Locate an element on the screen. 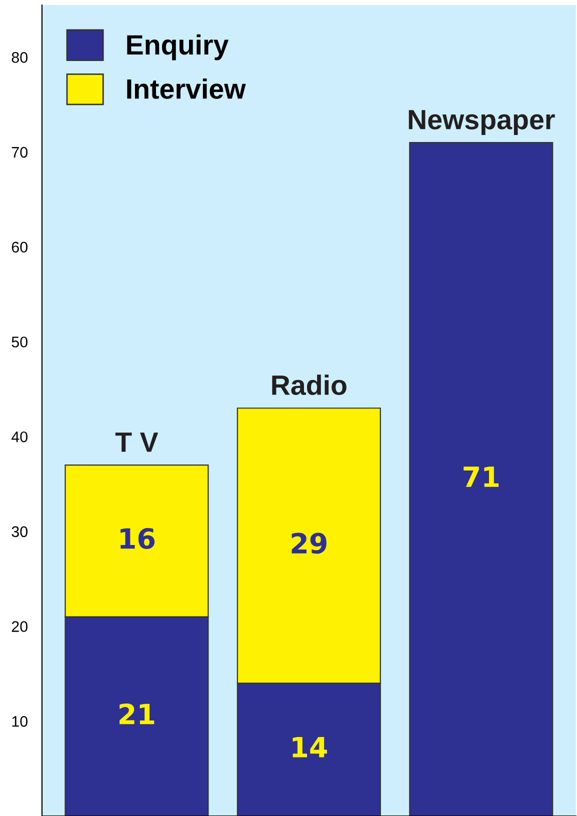 The image size is (577, 816). data-label: 14 is located at coordinates (309, 747).